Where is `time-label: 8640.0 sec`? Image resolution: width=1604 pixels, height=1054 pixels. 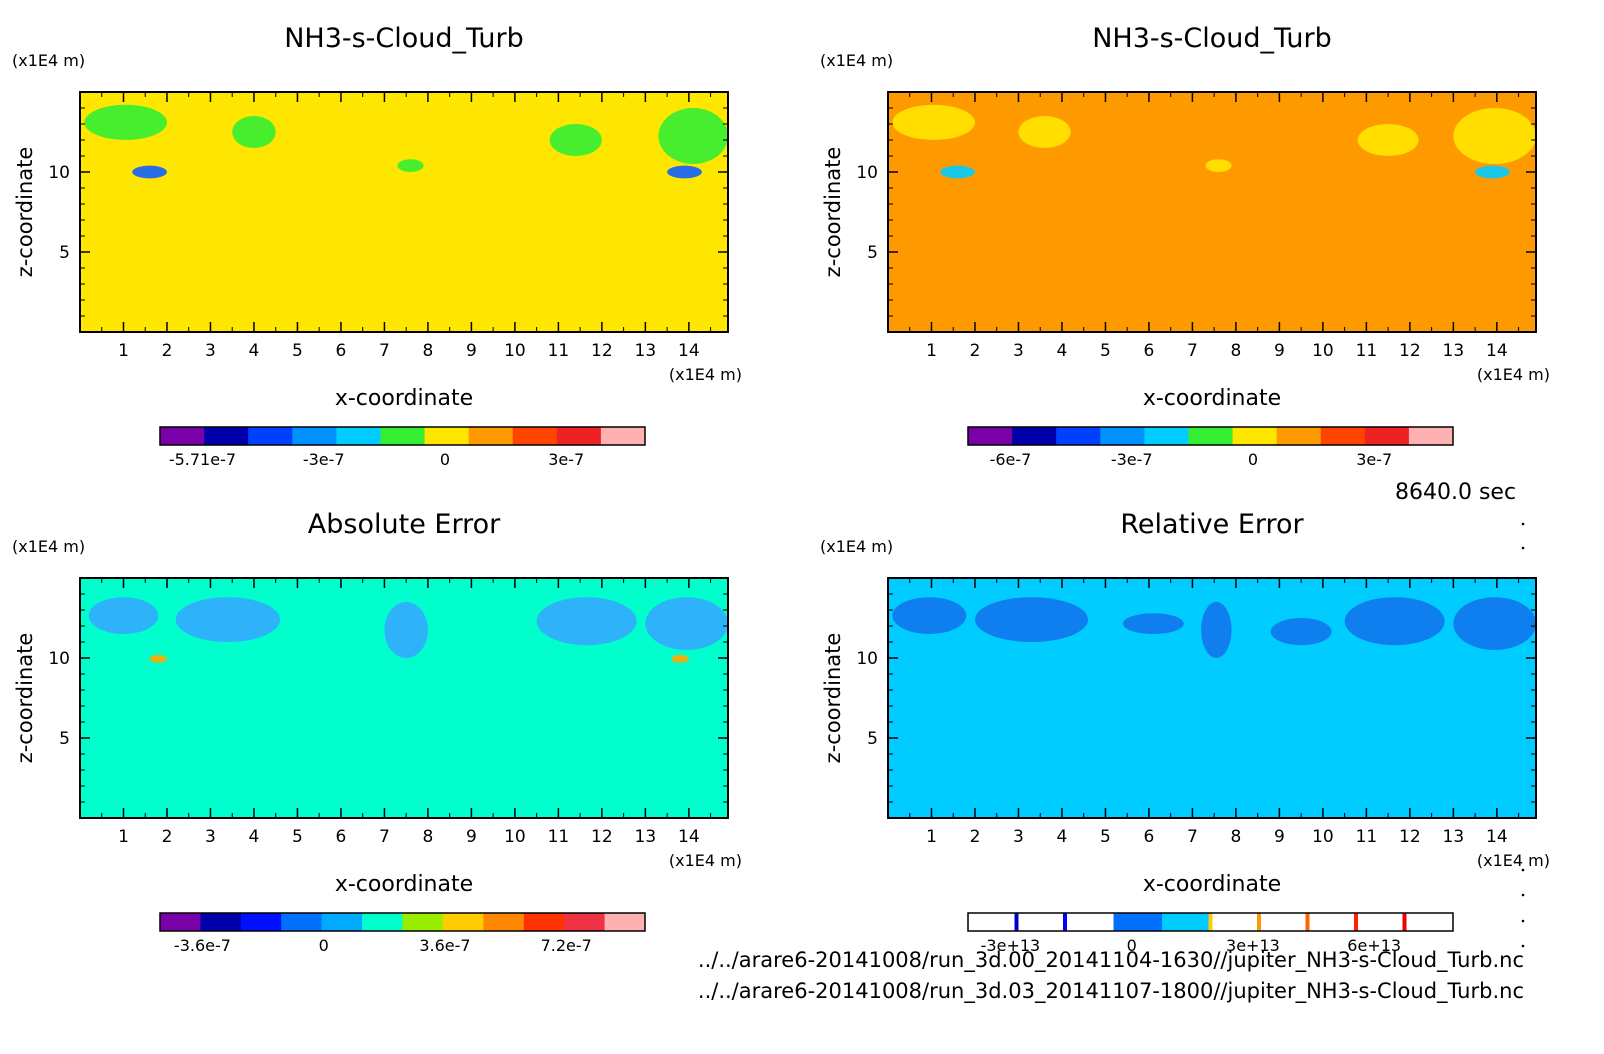
time-label: 8640.0 sec is located at coordinates (1456, 492).